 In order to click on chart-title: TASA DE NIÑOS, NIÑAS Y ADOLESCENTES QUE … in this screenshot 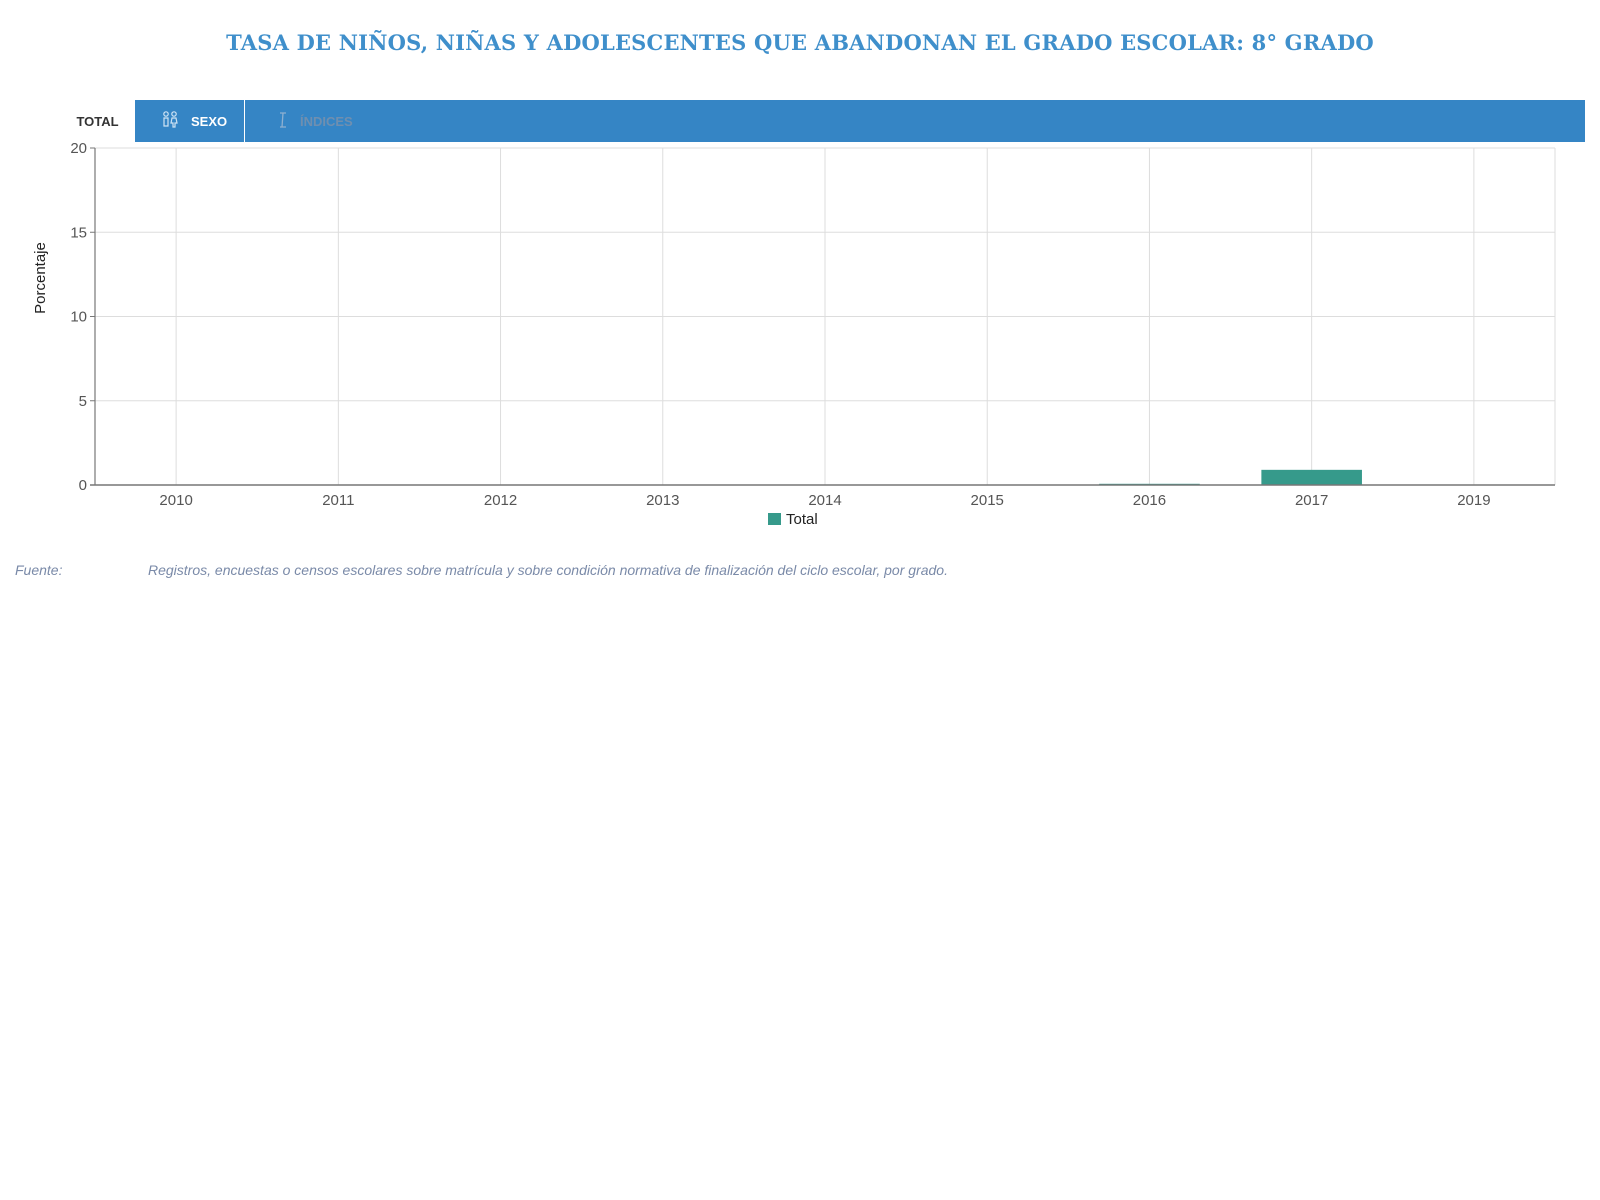, I will do `click(800, 42)`.